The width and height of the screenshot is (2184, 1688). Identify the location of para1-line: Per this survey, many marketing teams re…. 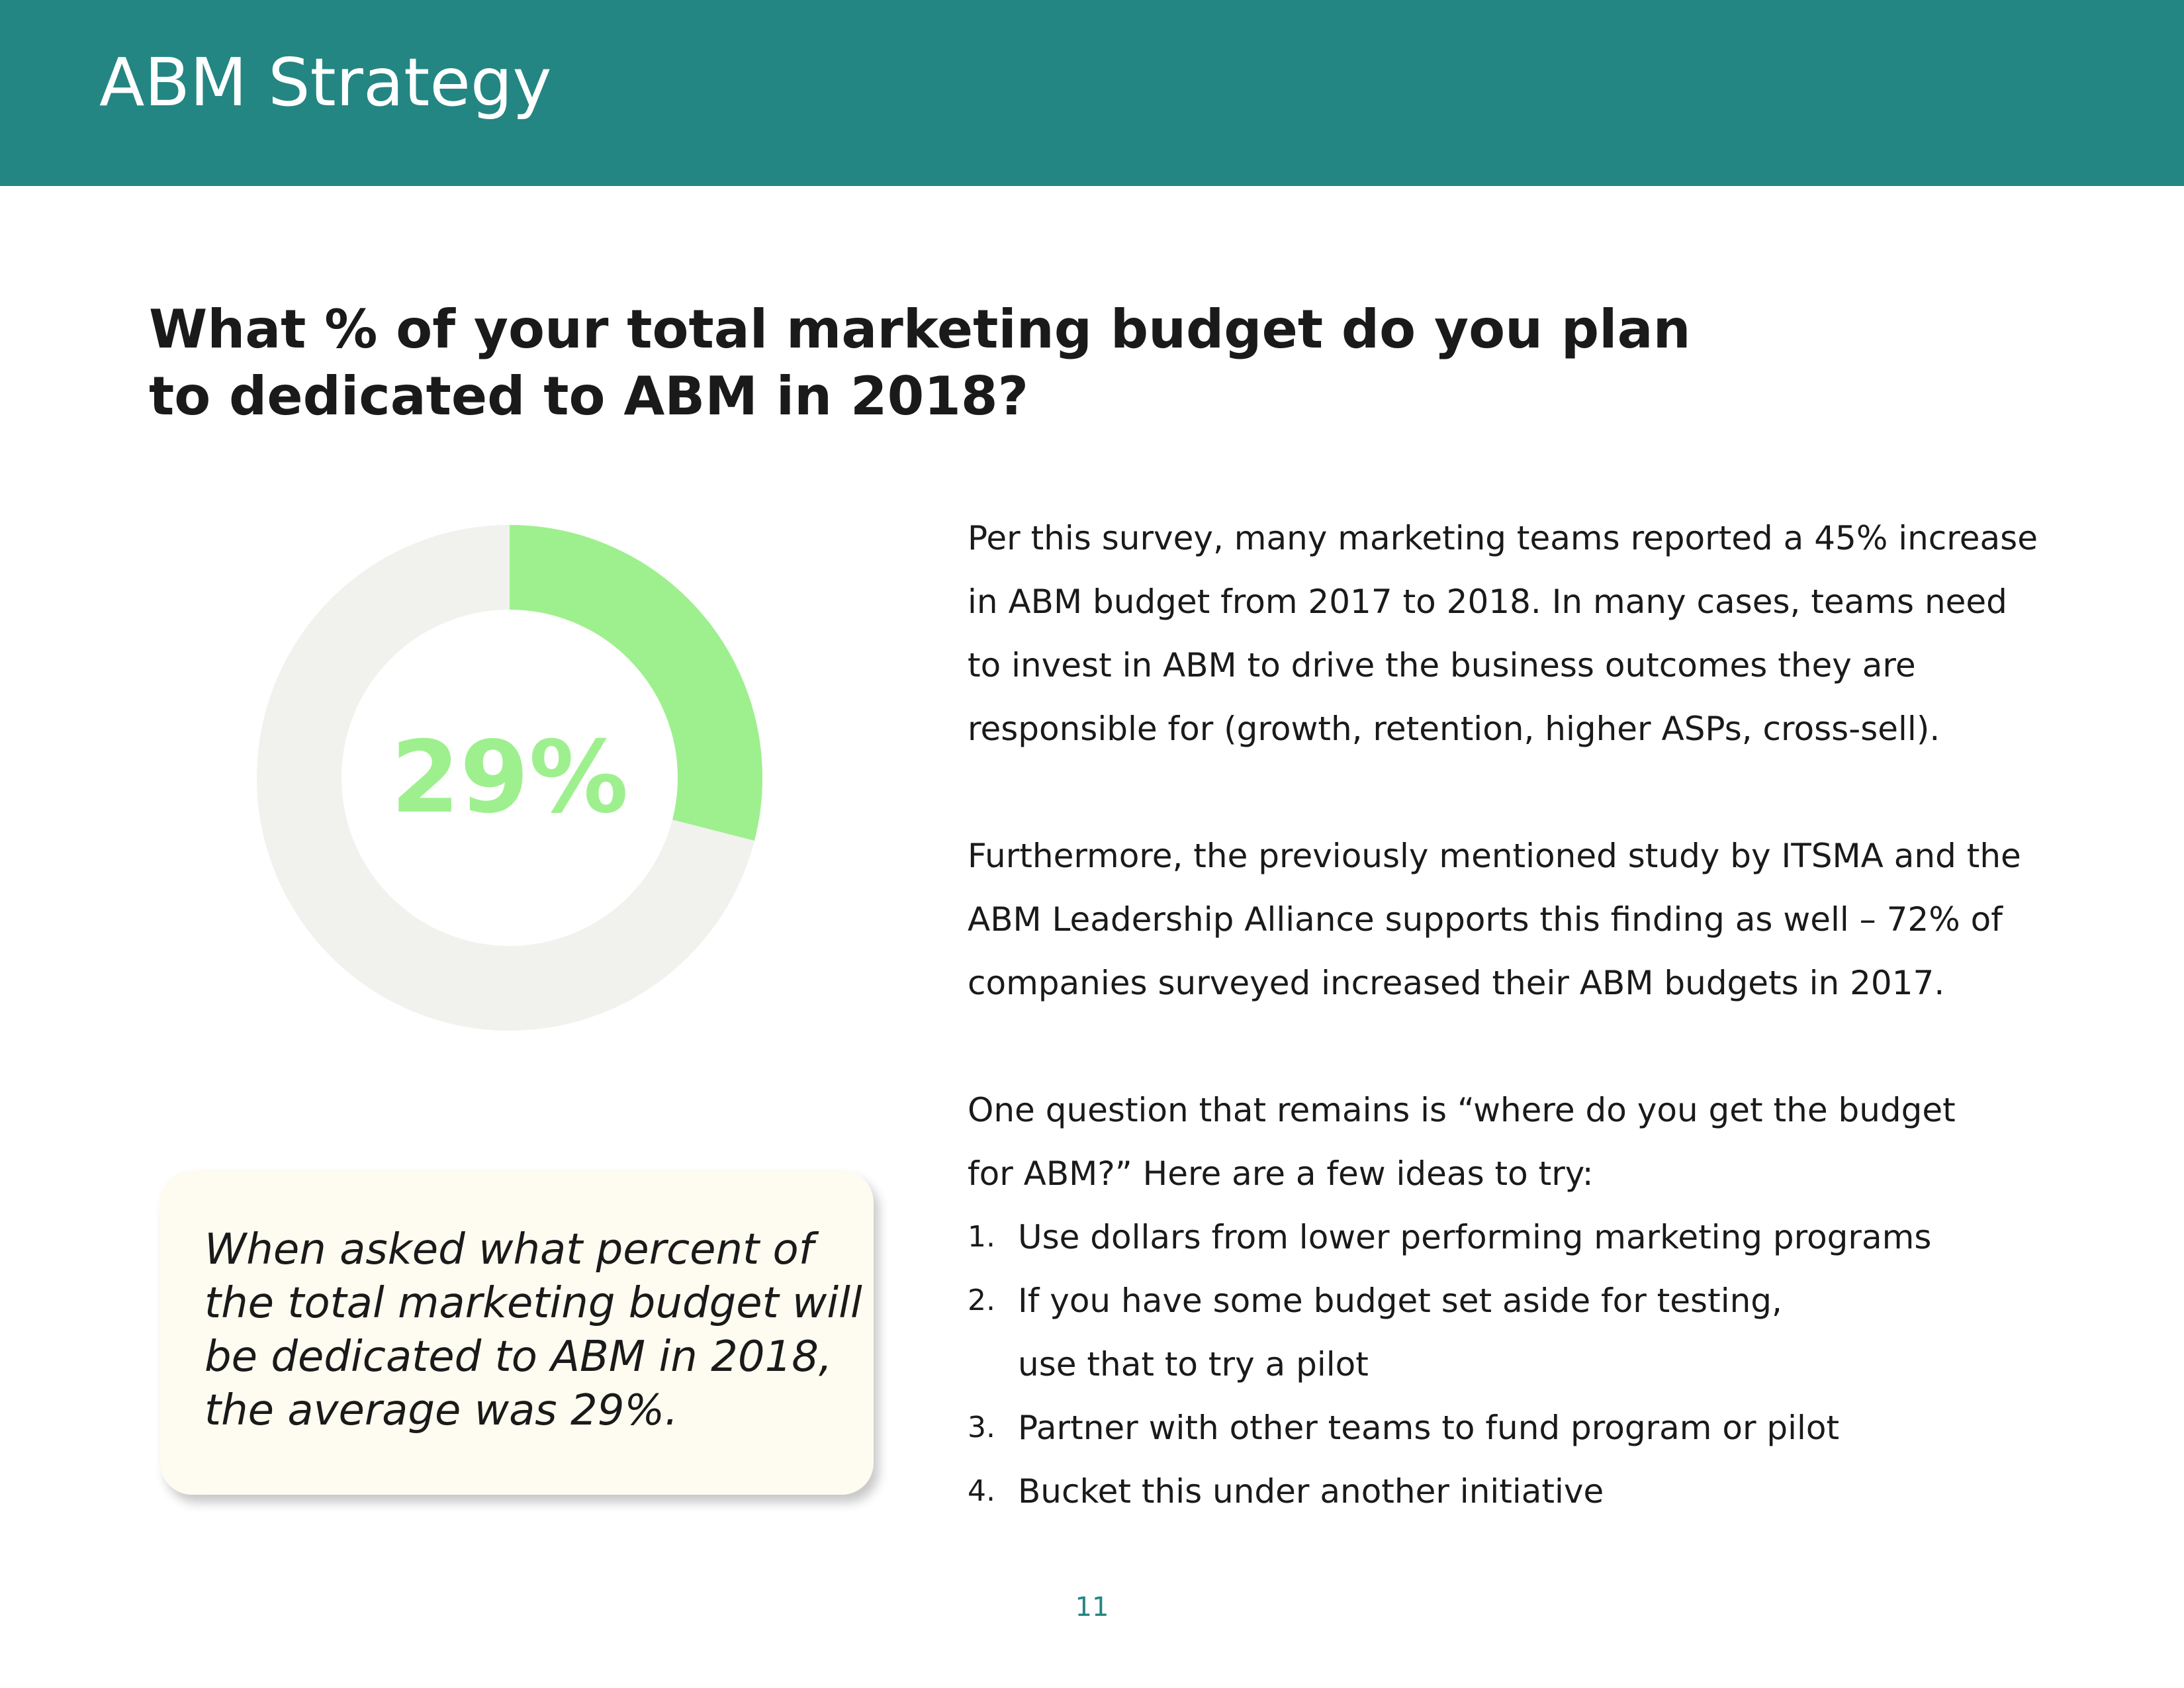
(1503, 538).